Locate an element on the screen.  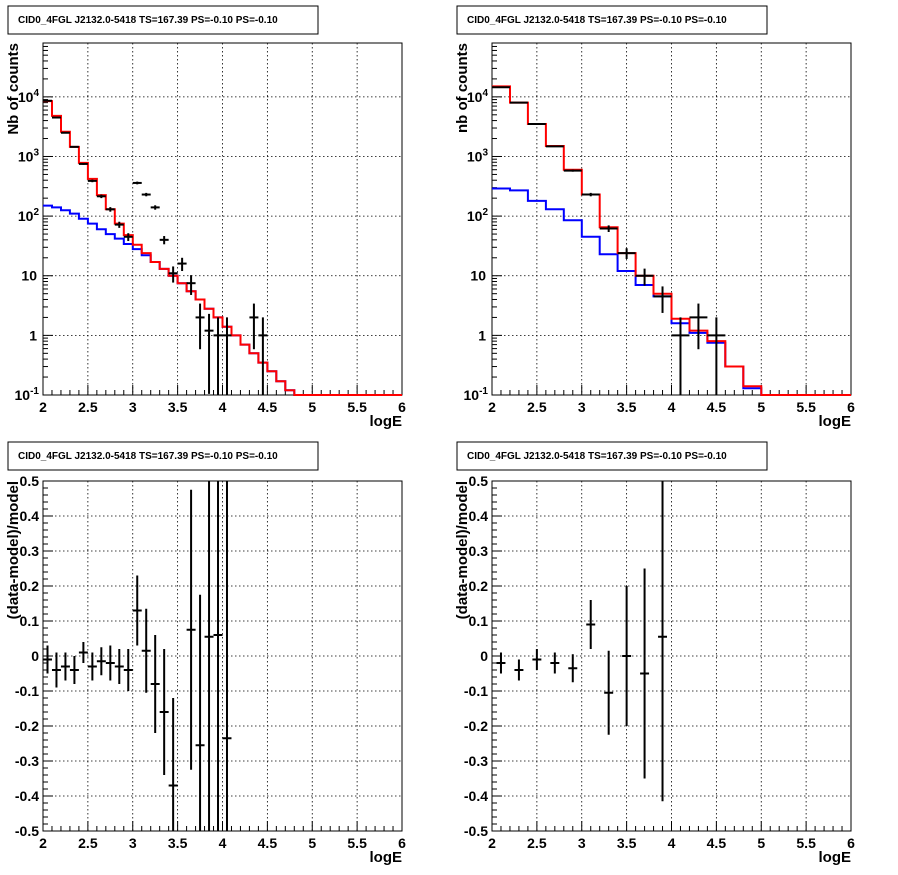
x-tick-label: 5 is located at coordinates (312, 843).